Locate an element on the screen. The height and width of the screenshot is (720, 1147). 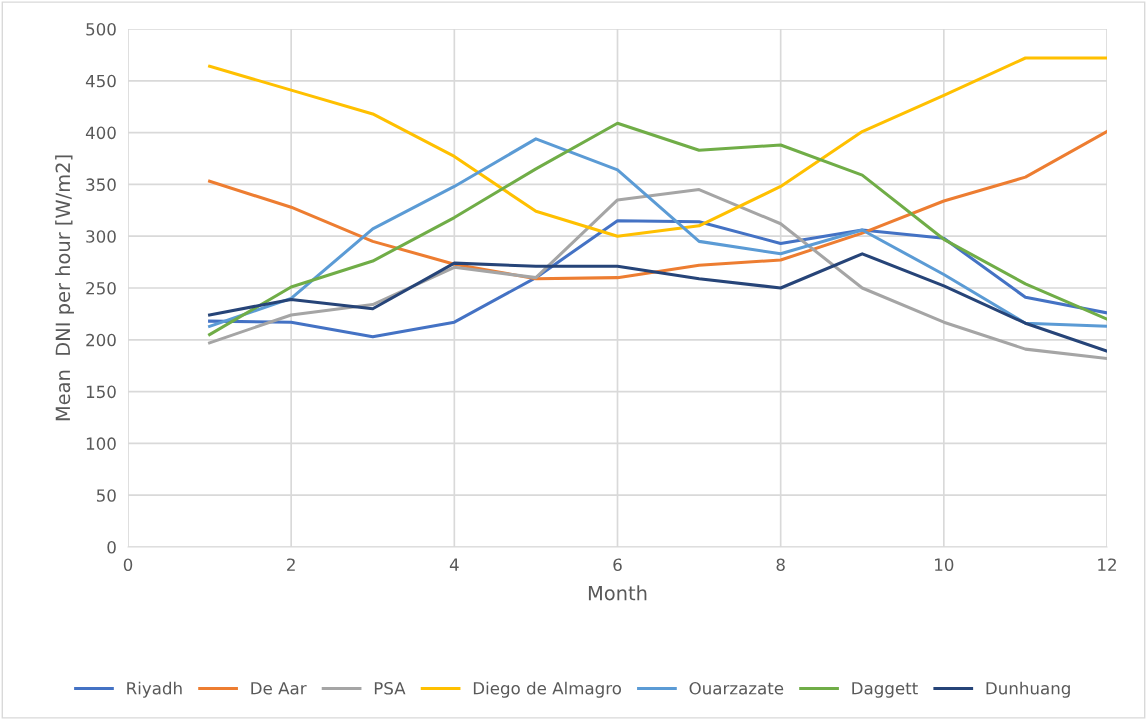
y-tick-label: 150 is located at coordinates (101, 392).